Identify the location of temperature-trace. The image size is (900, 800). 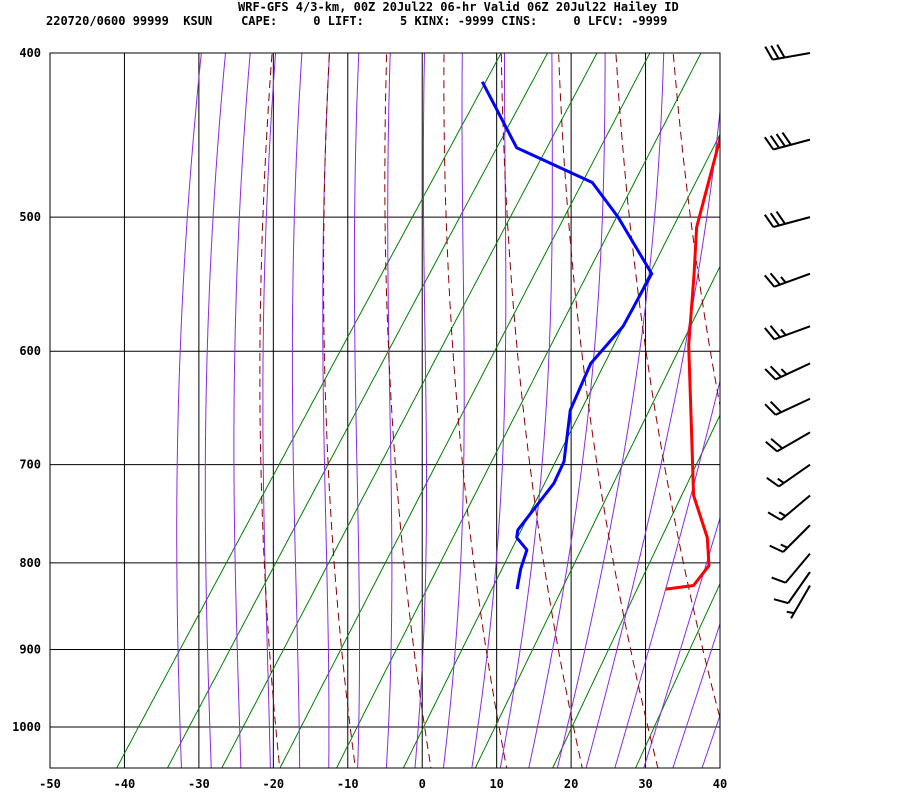
(692, 362).